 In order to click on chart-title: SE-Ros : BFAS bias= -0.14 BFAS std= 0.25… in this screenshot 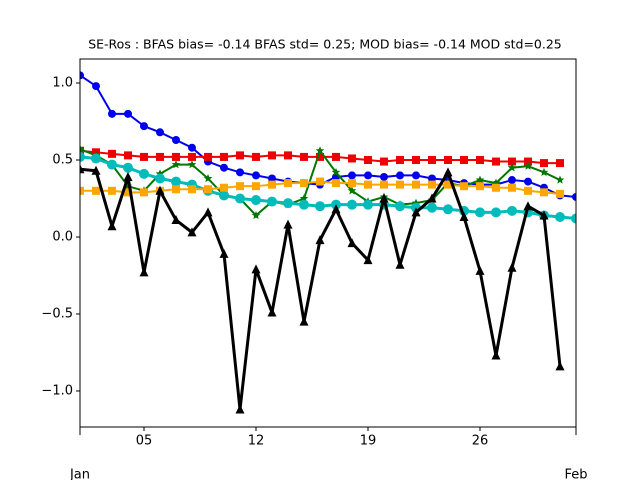, I will do `click(325, 44)`.